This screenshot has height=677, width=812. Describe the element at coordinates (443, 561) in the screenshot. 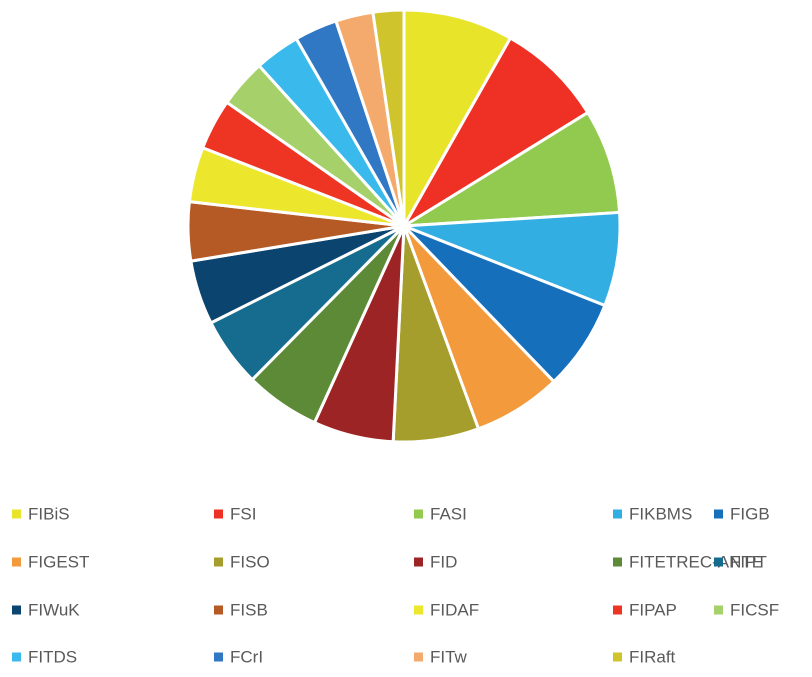

I see `legend-label: FID` at that location.